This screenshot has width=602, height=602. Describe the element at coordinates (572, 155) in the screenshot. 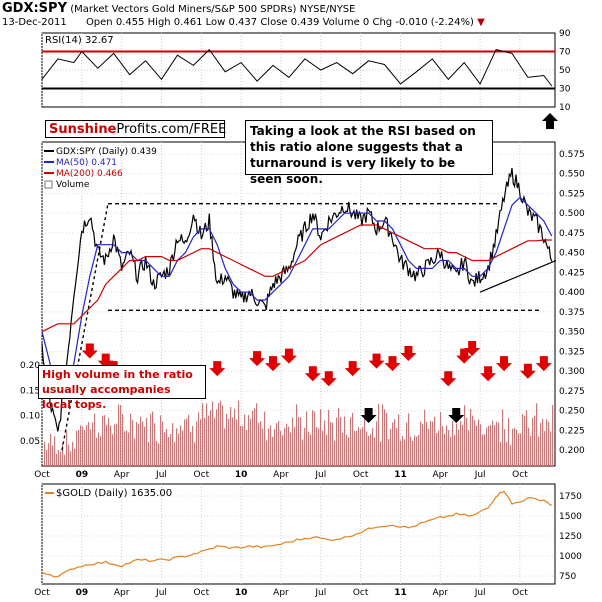

I see `price-tick-label: 0.575` at that location.